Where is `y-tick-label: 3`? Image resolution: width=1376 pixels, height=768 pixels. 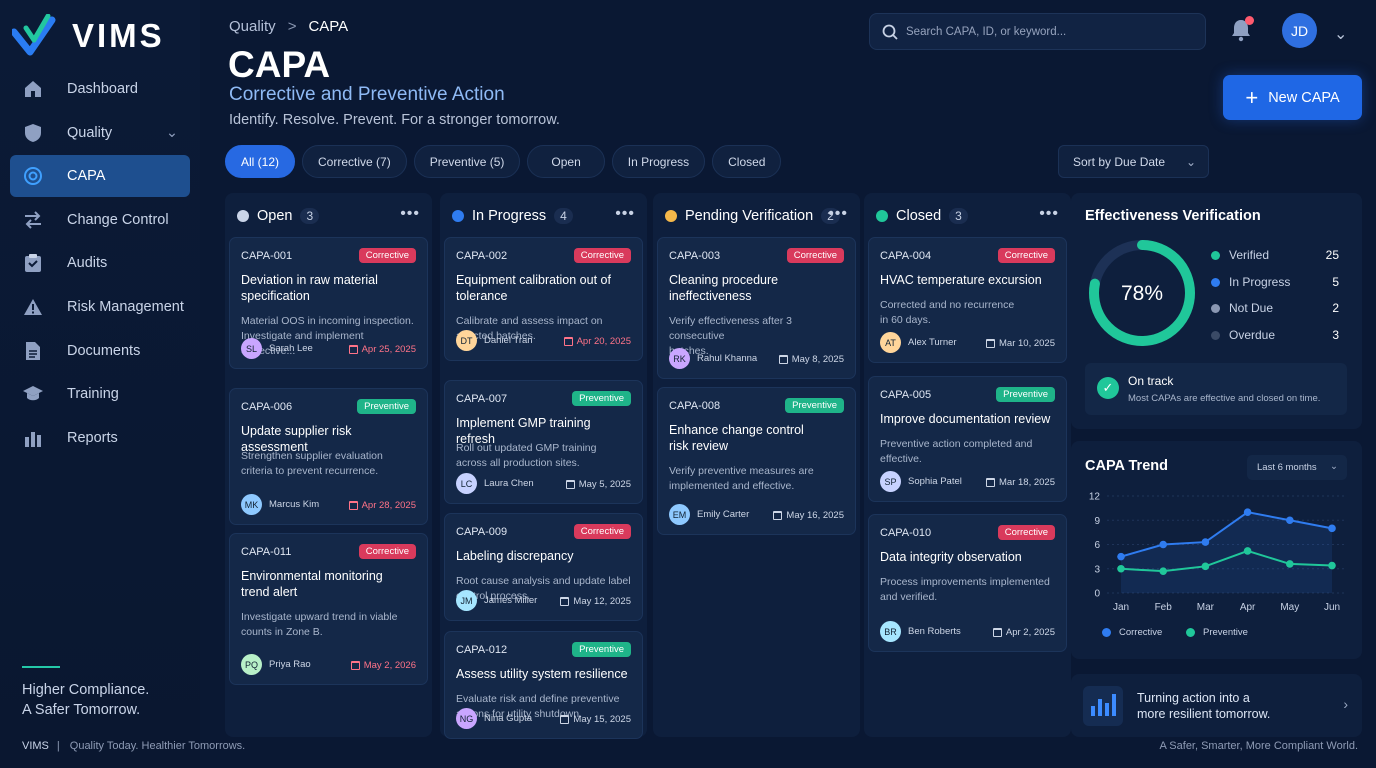 y-tick-label: 3 is located at coordinates (1097, 569).